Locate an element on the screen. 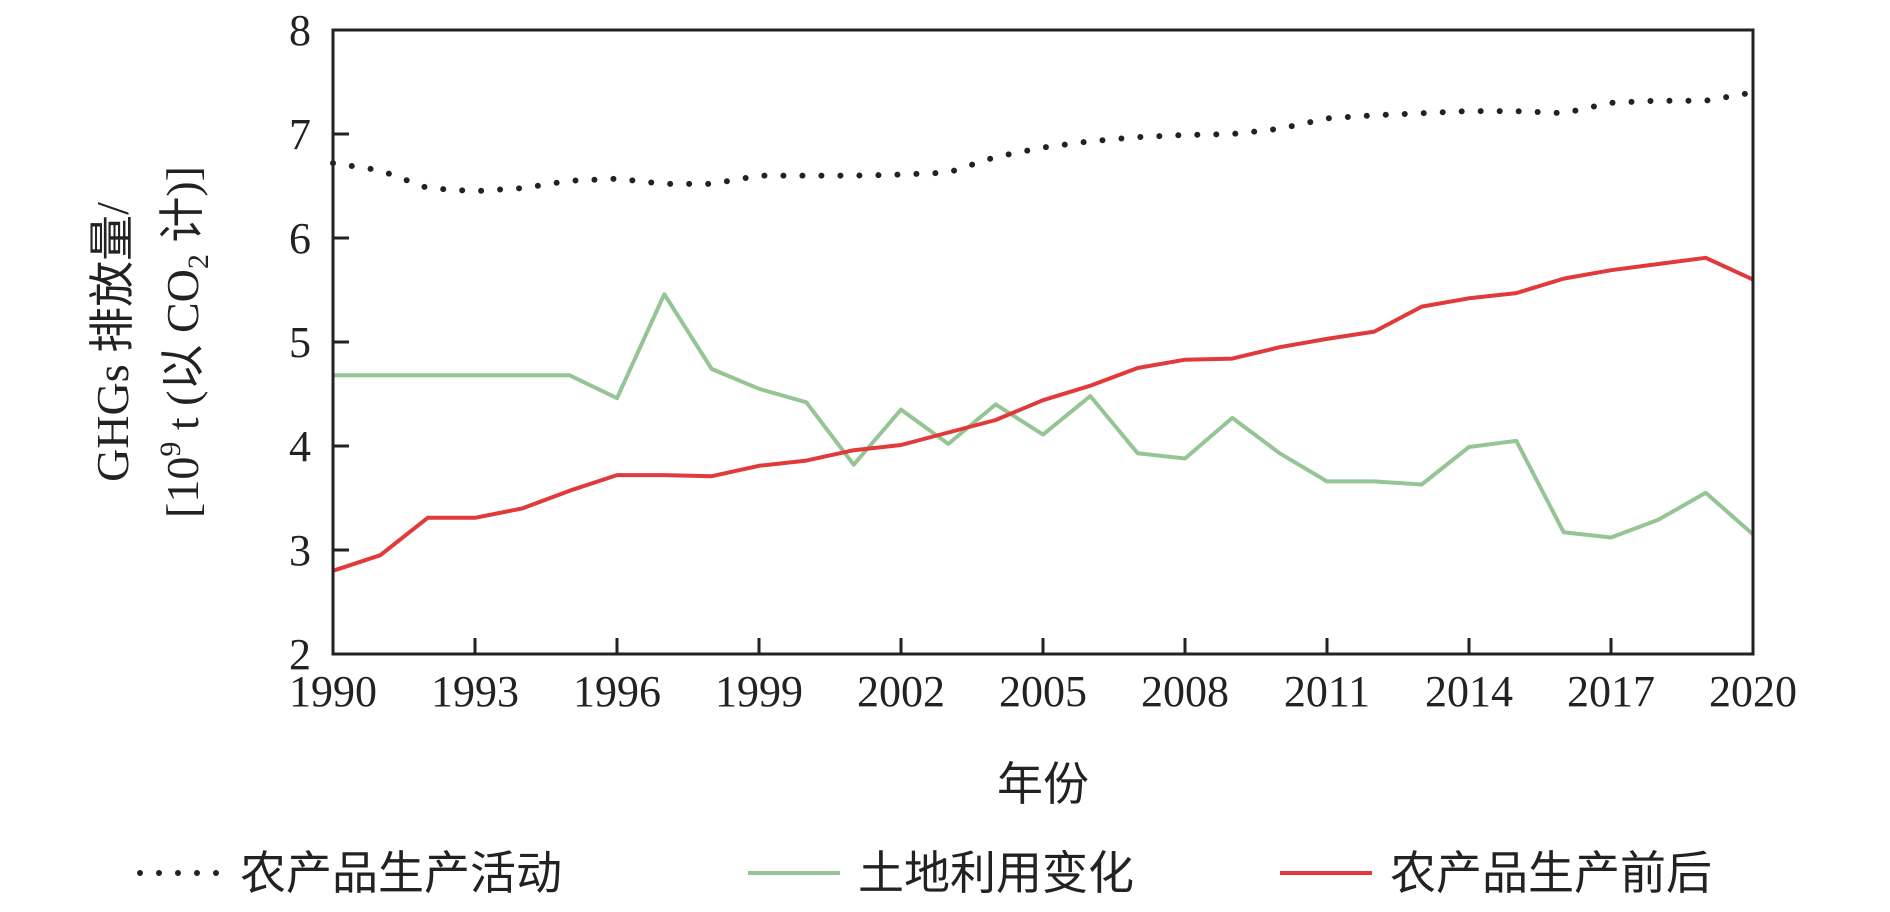  x-tick-label: 2005 is located at coordinates (1043, 691).